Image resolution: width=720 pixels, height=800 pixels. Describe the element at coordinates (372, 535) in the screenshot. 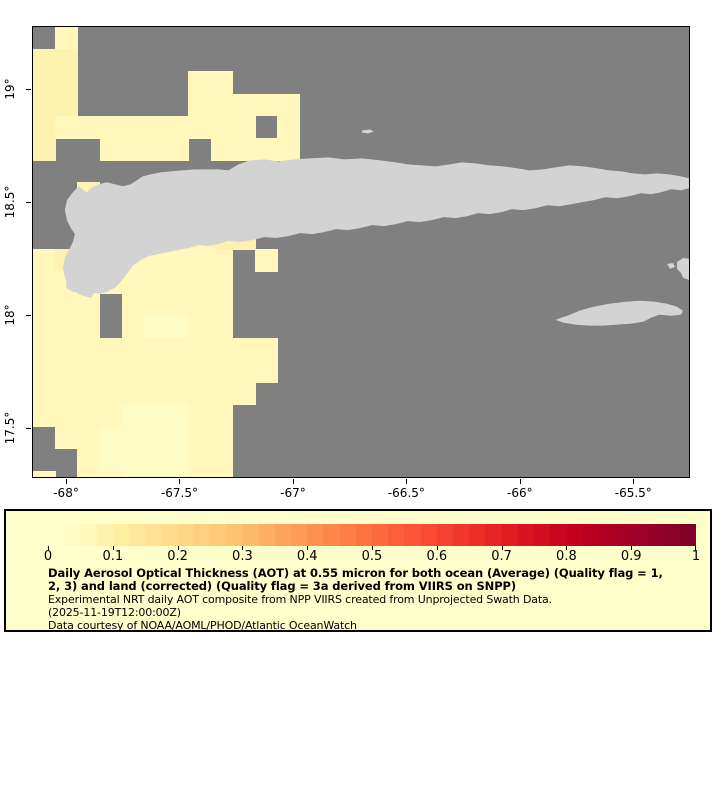

I see `colorbar` at that location.